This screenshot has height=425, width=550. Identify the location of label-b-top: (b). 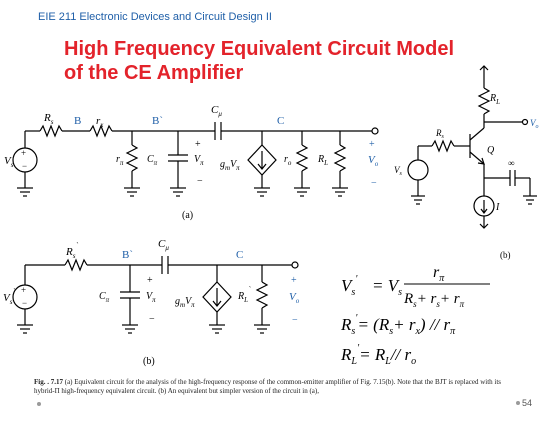
(505, 255).